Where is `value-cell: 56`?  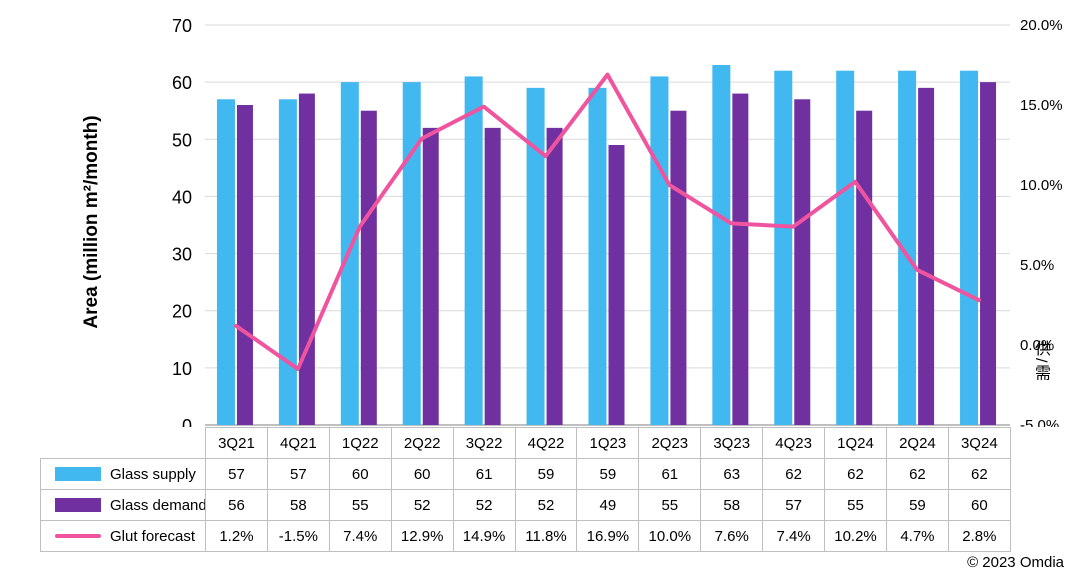
value-cell: 56 is located at coordinates (236, 505).